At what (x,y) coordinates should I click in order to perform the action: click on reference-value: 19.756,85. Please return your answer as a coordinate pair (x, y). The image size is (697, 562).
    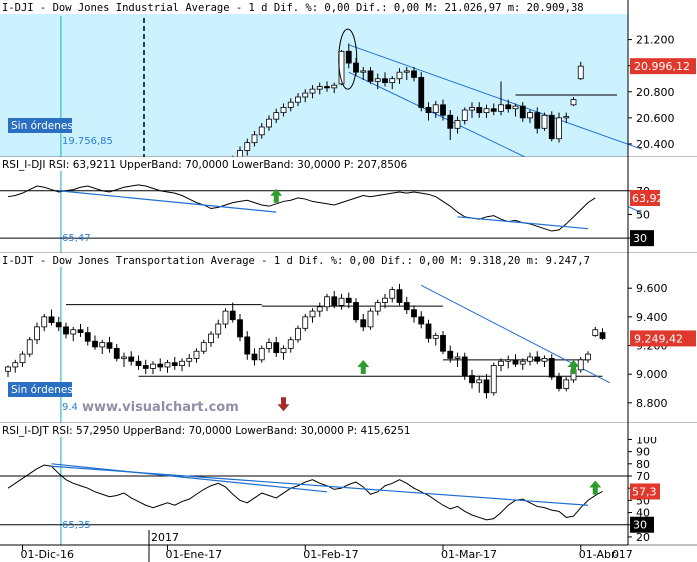
    Looking at the image, I should click on (87, 141).